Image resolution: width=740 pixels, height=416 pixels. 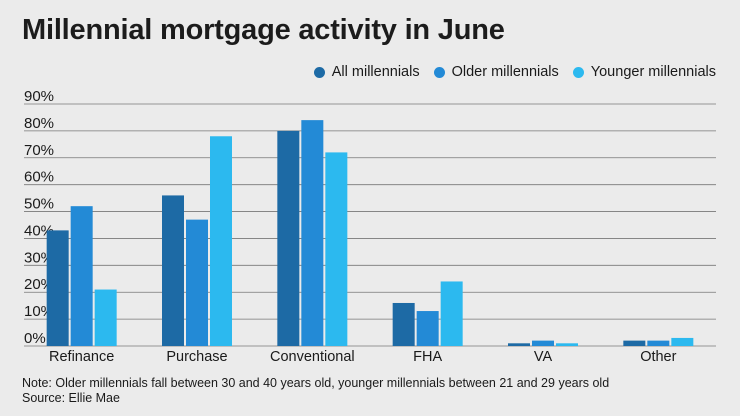 I want to click on legend-label-younger: Younger millennials, so click(x=653, y=72).